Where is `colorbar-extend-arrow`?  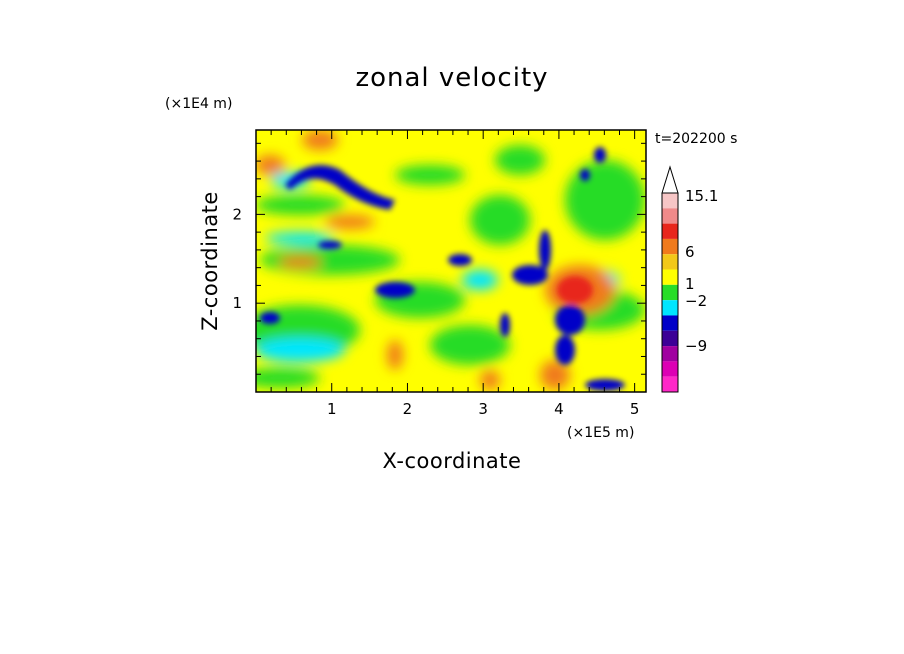
colorbar-extend-arrow is located at coordinates (670, 179).